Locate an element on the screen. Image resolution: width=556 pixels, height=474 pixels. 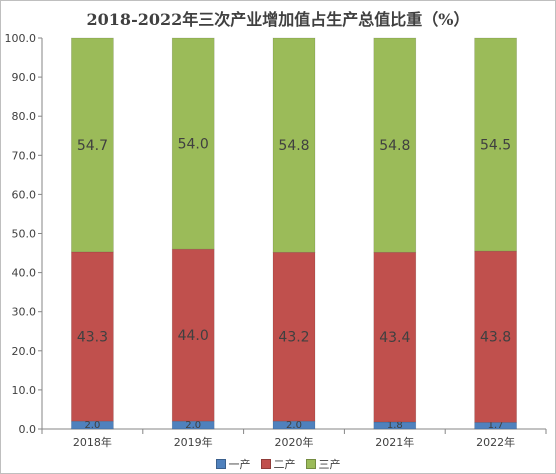
y-tick-label: 60.0 is located at coordinates (24, 194).